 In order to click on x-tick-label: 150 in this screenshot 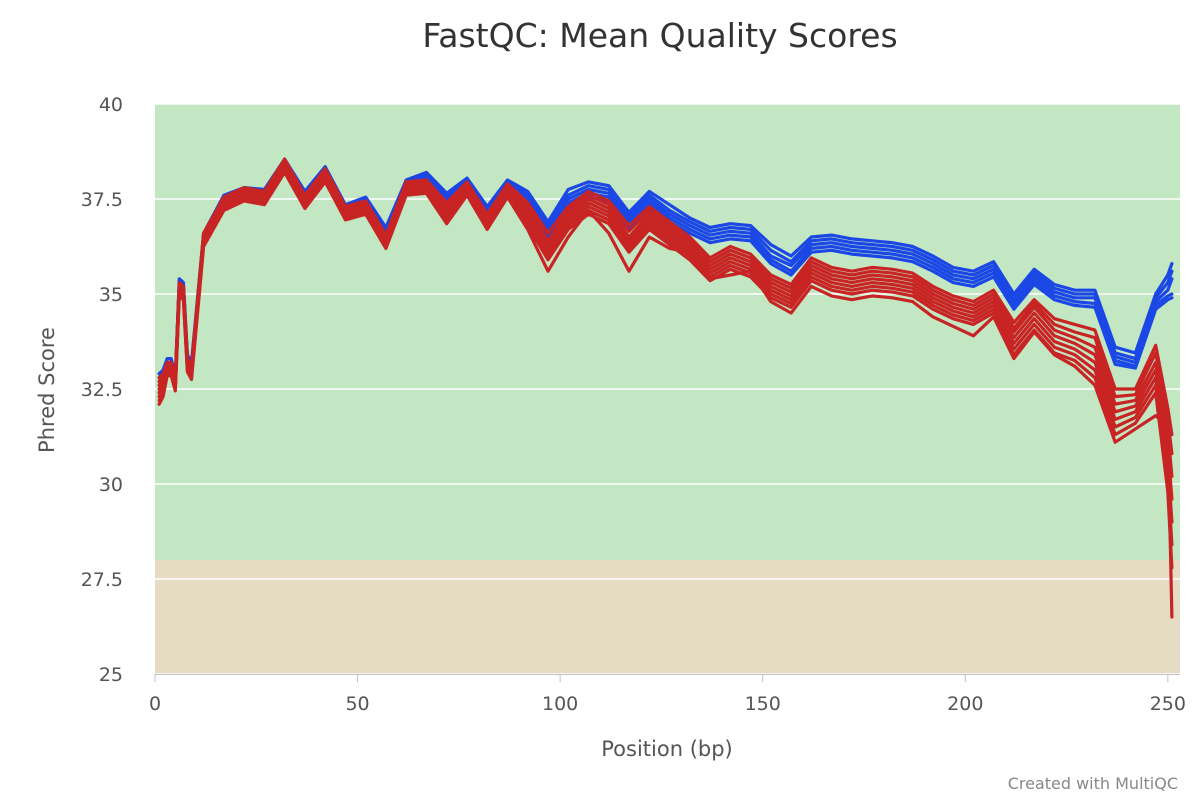, I will do `click(763, 704)`.